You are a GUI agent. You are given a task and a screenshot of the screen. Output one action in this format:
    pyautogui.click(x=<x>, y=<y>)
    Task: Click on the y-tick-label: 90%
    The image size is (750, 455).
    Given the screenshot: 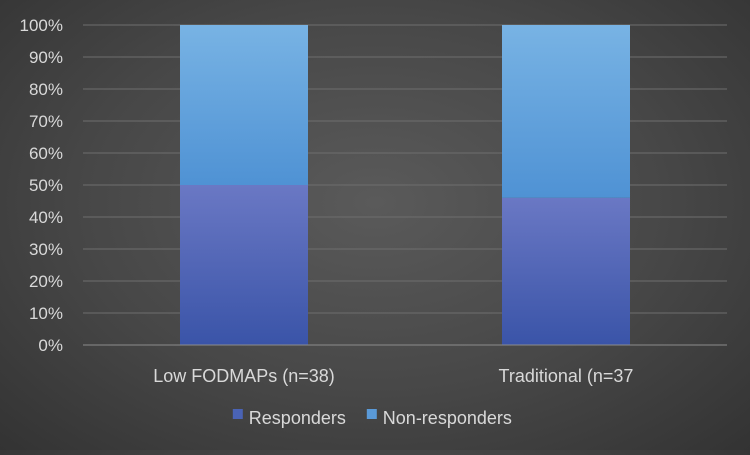 What is the action you would take?
    pyautogui.click(x=46, y=57)
    